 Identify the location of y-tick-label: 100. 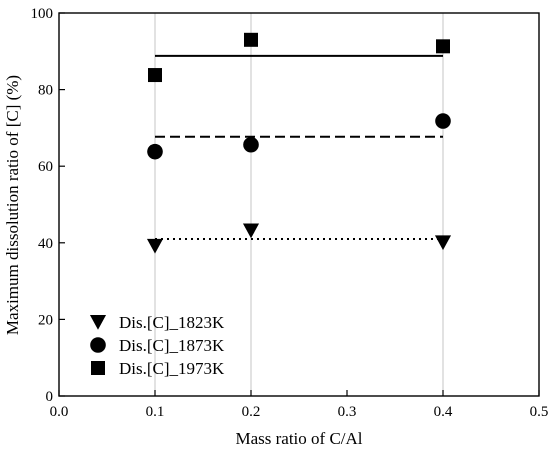
(42, 14).